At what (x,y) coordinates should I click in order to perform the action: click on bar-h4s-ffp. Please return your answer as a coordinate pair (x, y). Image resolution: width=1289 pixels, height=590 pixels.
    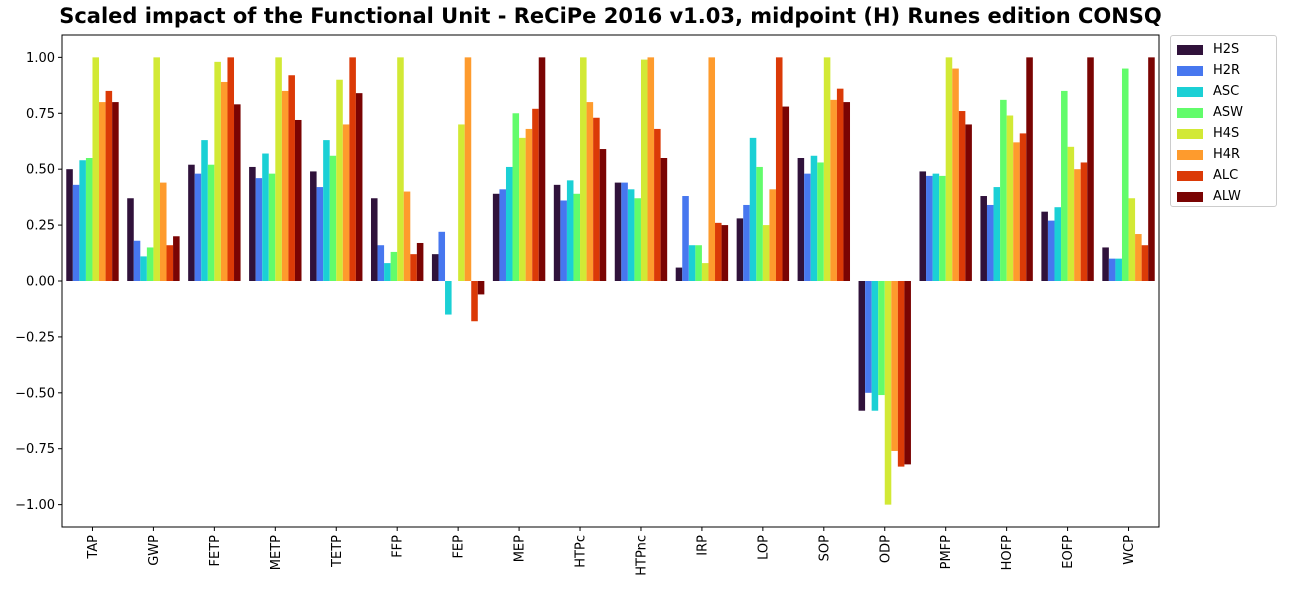
    Looking at the image, I should click on (400, 169).